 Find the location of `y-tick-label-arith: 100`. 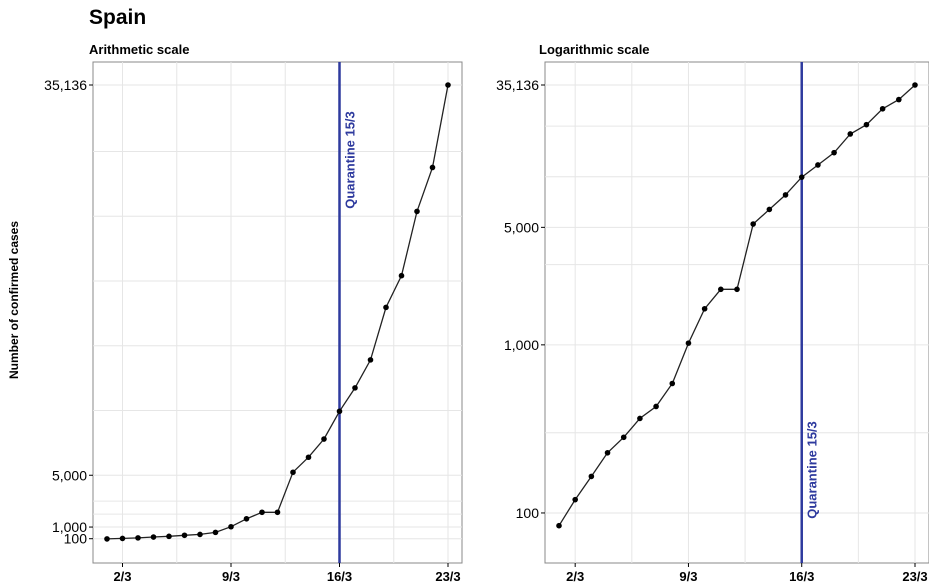

y-tick-label-arith: 100 is located at coordinates (76, 539).